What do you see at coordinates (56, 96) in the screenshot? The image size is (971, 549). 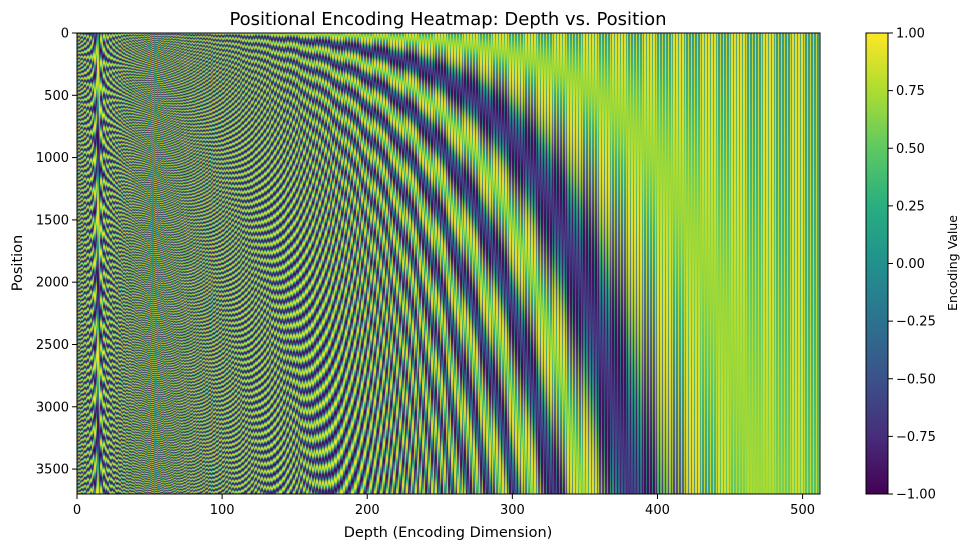 I see `y-tick-label: 500` at bounding box center [56, 96].